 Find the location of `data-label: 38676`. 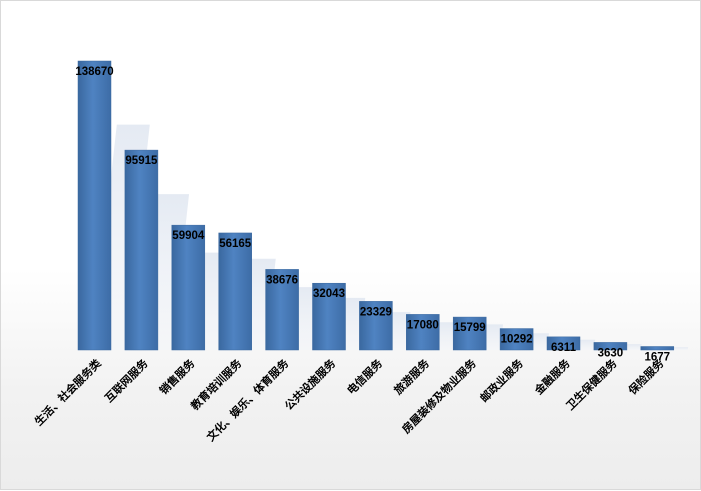

data-label: 38676 is located at coordinates (282, 280).